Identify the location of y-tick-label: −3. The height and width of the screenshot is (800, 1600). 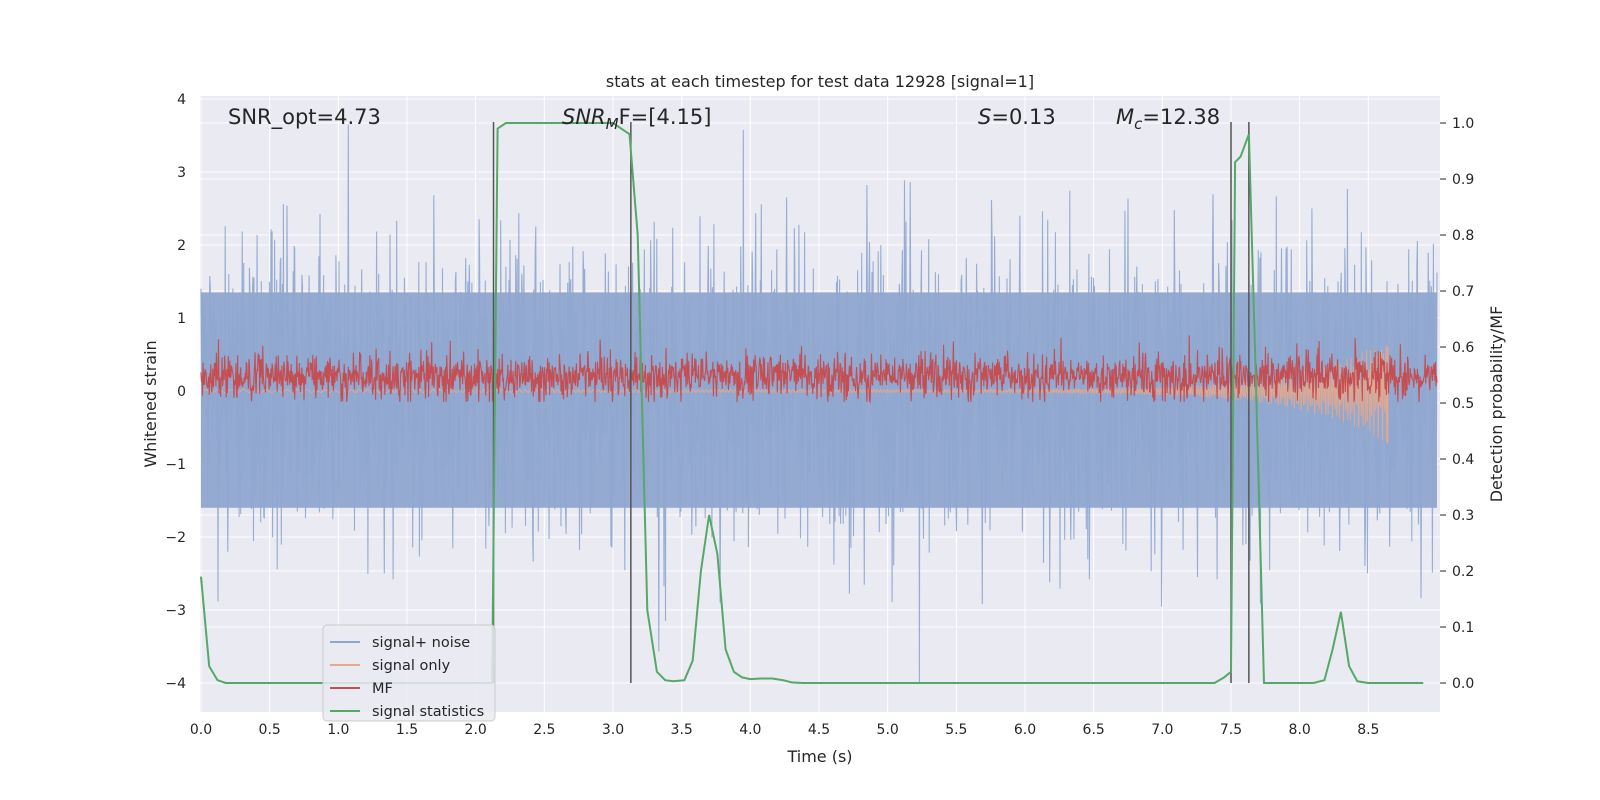
(175, 611).